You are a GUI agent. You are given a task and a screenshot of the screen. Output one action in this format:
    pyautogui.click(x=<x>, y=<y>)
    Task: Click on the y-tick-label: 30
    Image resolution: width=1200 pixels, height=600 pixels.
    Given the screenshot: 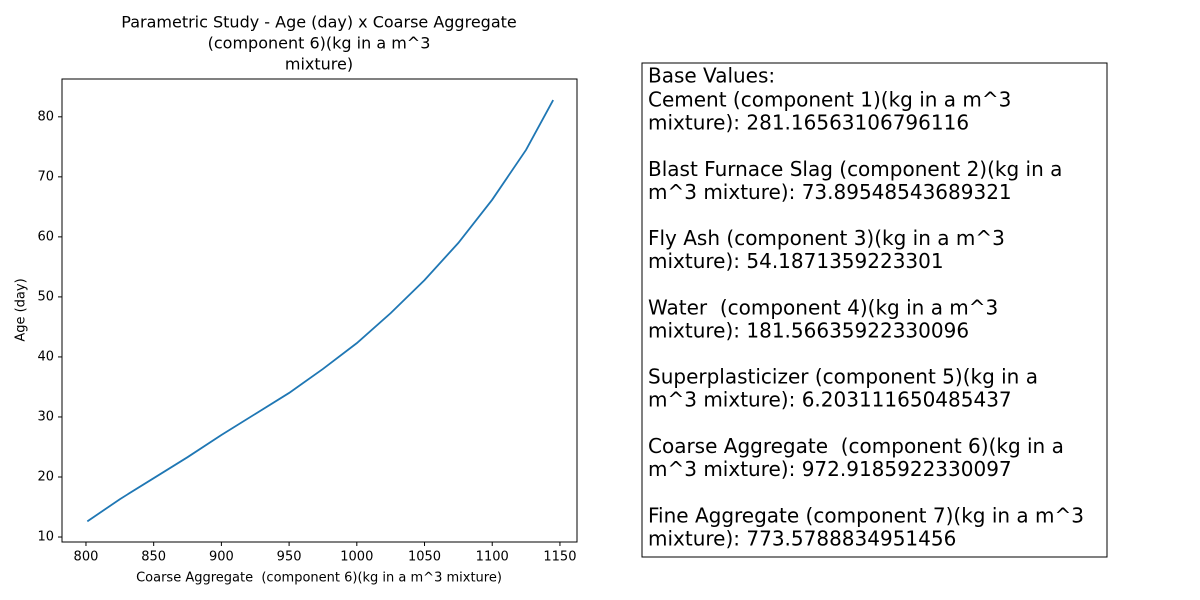 What is the action you would take?
    pyautogui.click(x=45, y=416)
    